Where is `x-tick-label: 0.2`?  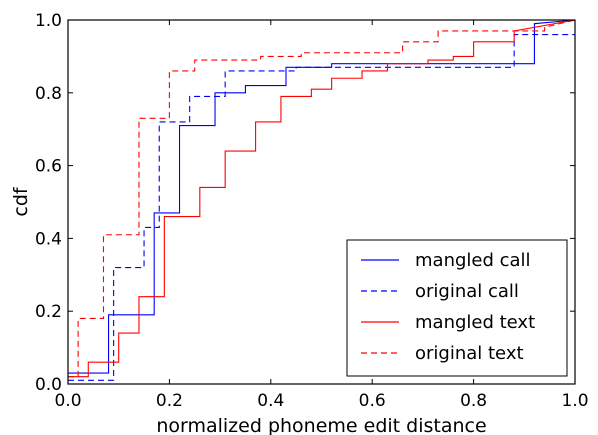
x-tick-label: 0.2 is located at coordinates (169, 401).